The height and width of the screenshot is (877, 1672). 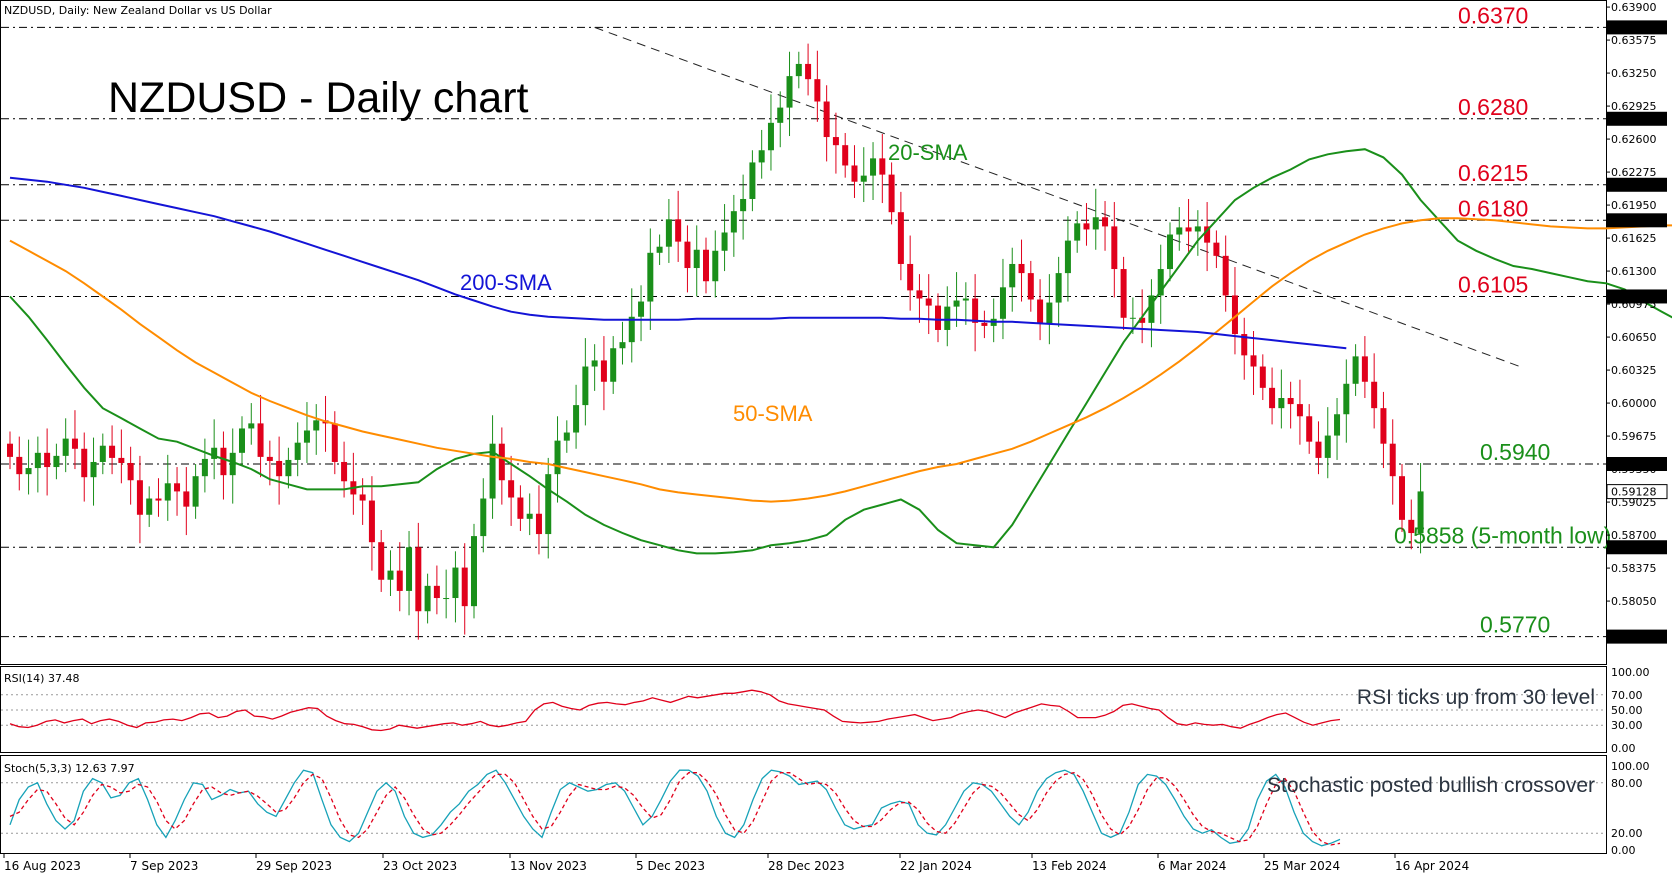 I want to click on last-price-tag-bg, so click(x=1637, y=492).